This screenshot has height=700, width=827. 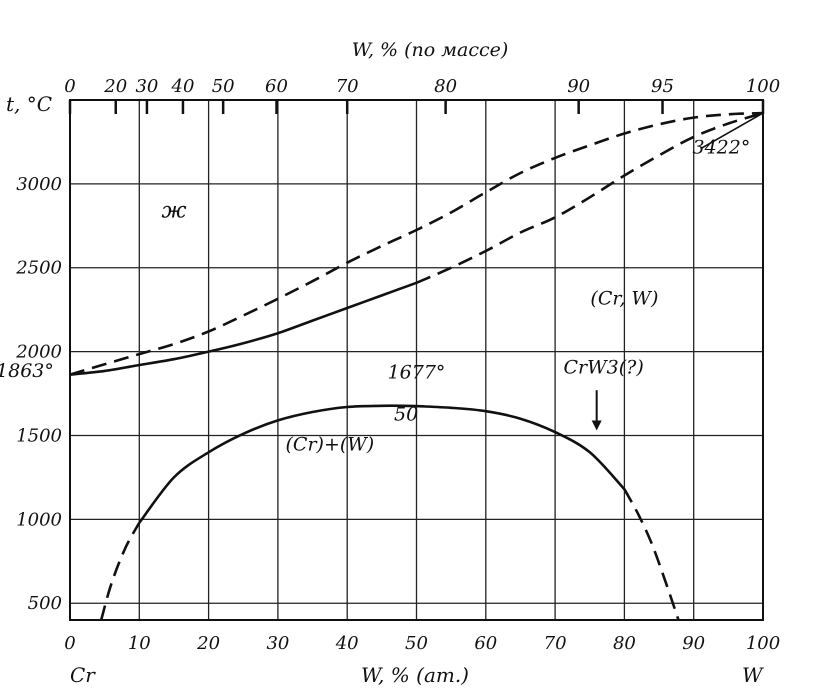 I want to click on x-tick-label: 60, so click(x=485, y=643).